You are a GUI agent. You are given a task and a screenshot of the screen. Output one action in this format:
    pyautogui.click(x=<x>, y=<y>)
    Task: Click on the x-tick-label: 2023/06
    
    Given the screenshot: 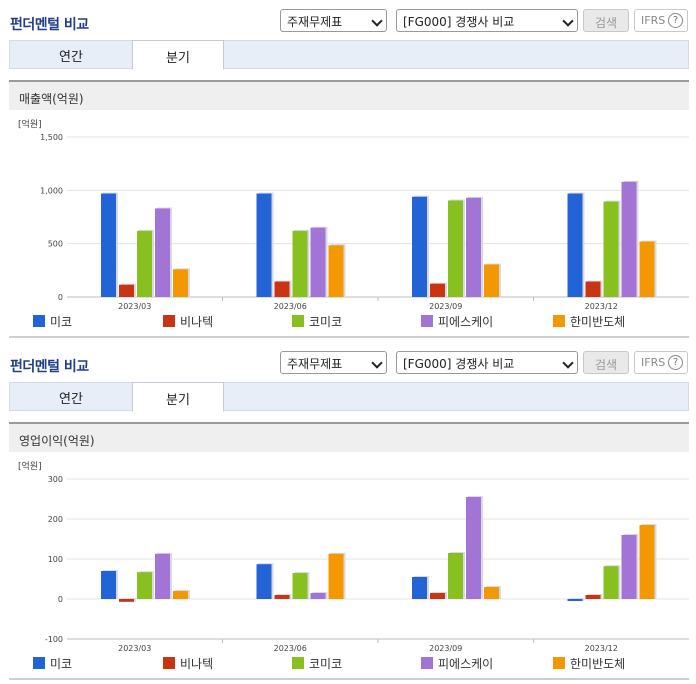 What is the action you would take?
    pyautogui.click(x=290, y=648)
    